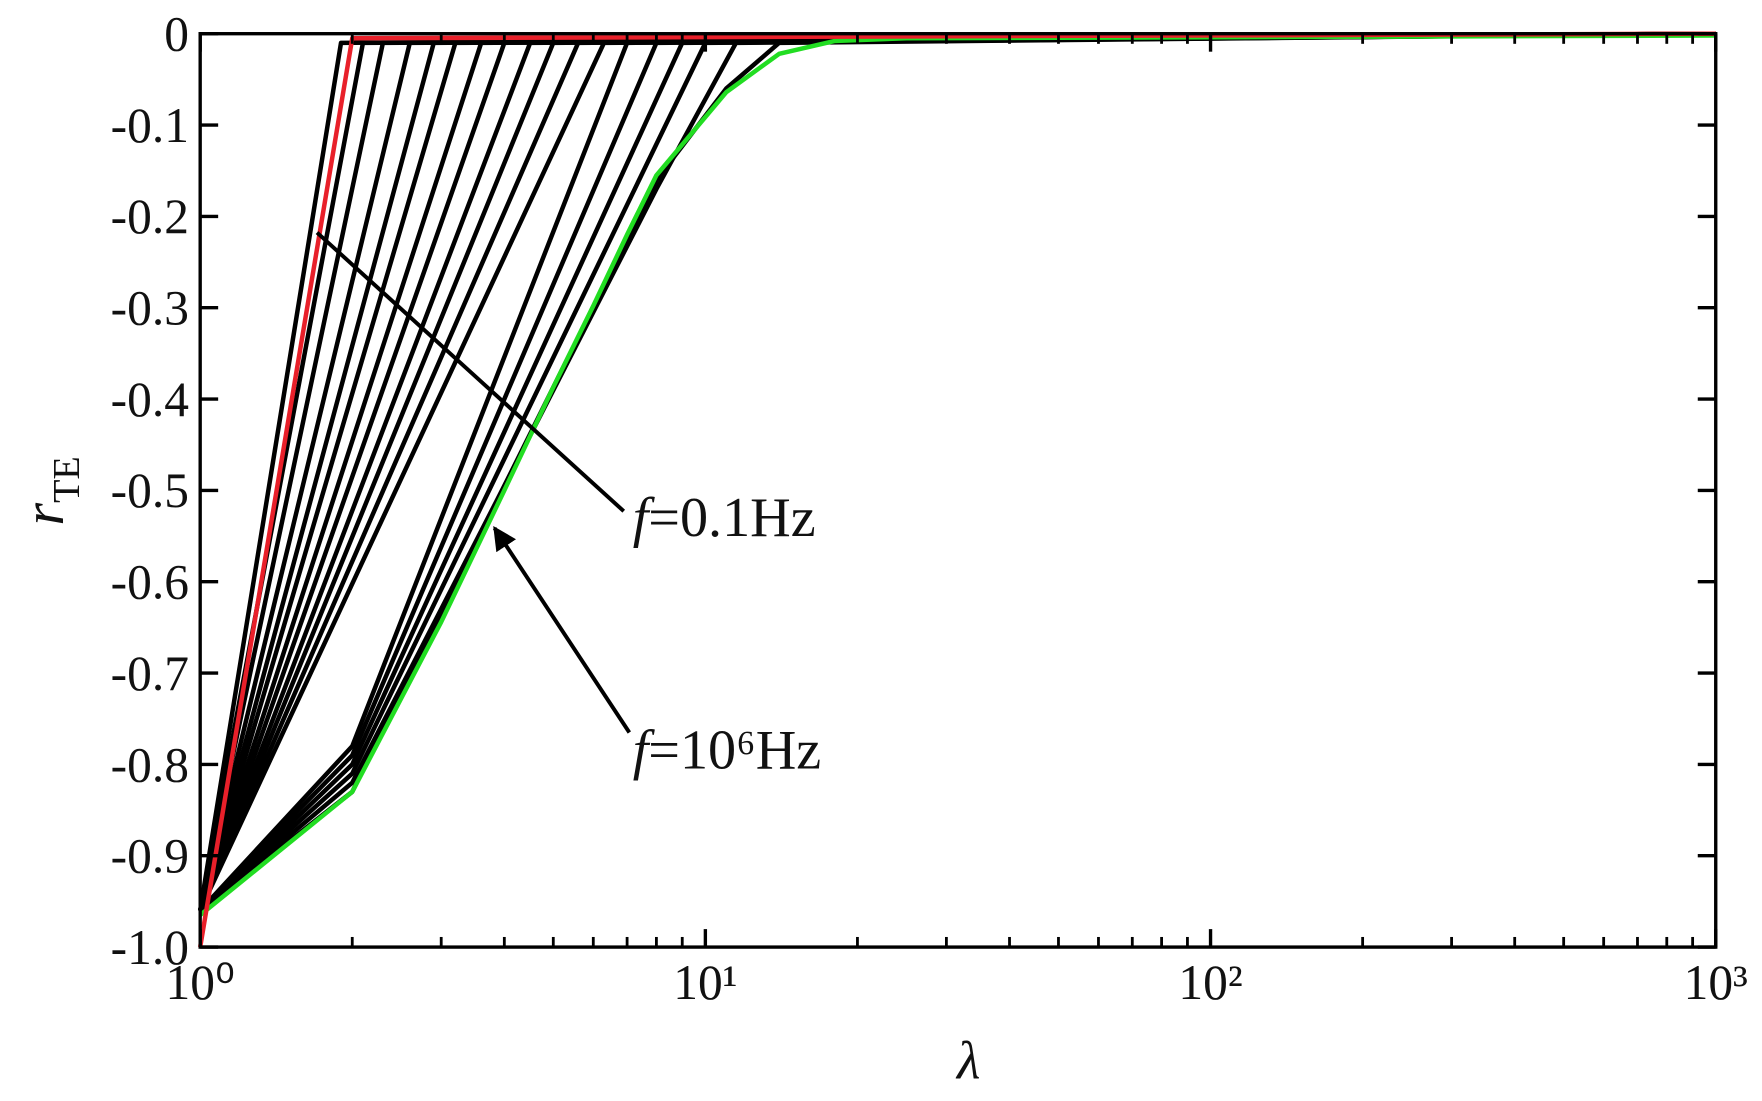 The image size is (1762, 1101). I want to click on annotation: f=0.1Hz, so click(724, 518).